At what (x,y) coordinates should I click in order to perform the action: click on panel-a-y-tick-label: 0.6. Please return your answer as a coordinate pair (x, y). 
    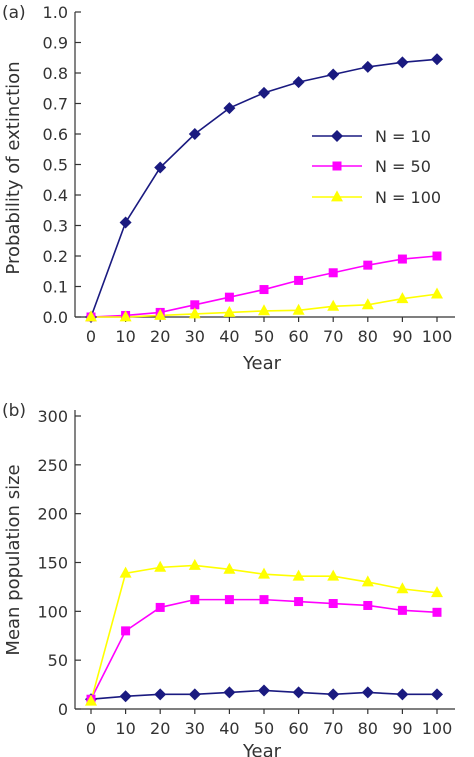
    Looking at the image, I should click on (55, 134).